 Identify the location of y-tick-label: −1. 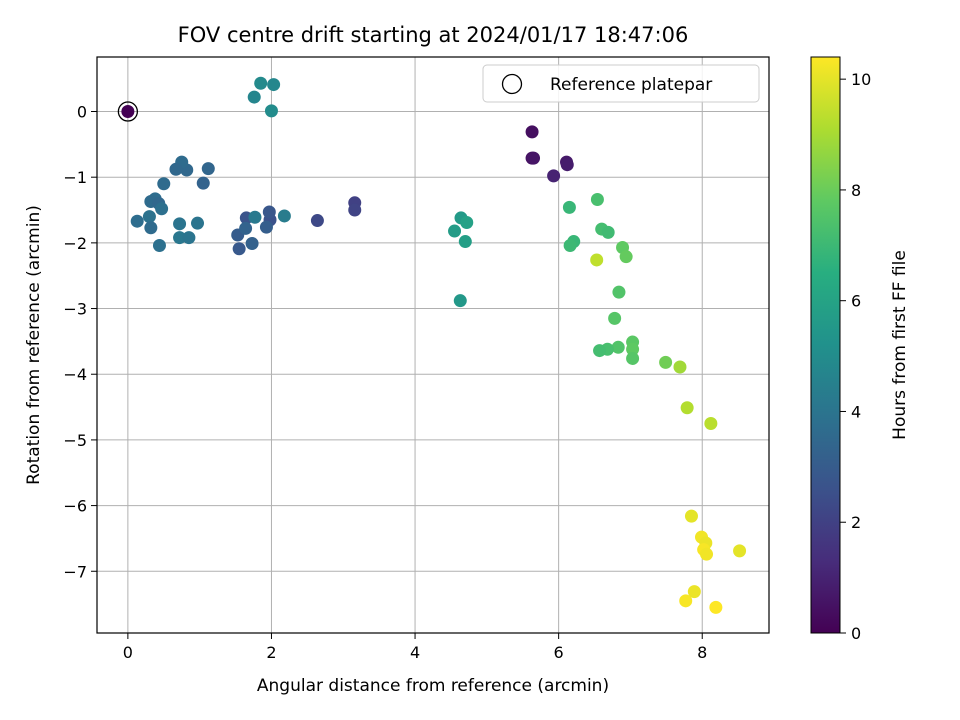
(75, 177).